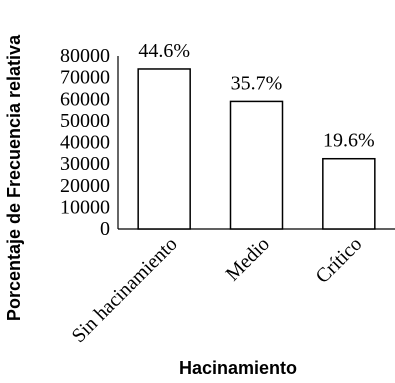 Image resolution: width=395 pixels, height=383 pixels. Describe the element at coordinates (248, 259) in the screenshot. I see `x-tick-label: Medio` at that location.